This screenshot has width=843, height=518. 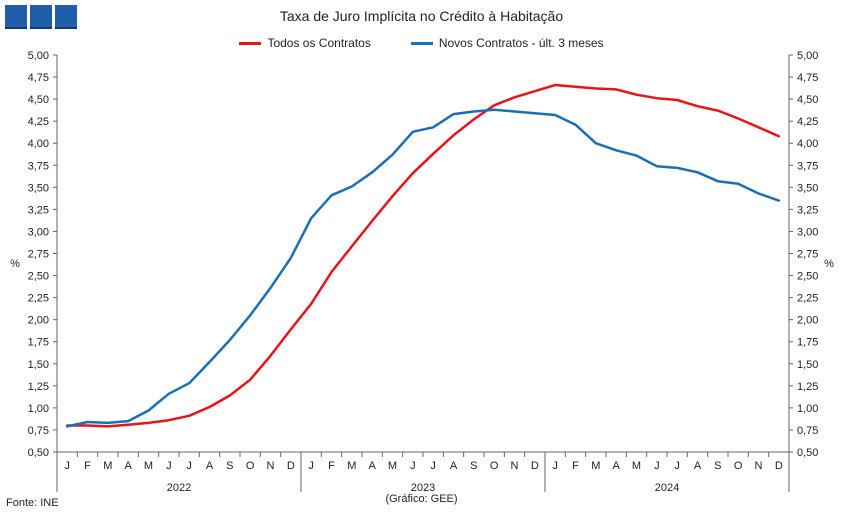 What do you see at coordinates (38, 409) in the screenshot?
I see `y-tick-label-left: 1,00` at bounding box center [38, 409].